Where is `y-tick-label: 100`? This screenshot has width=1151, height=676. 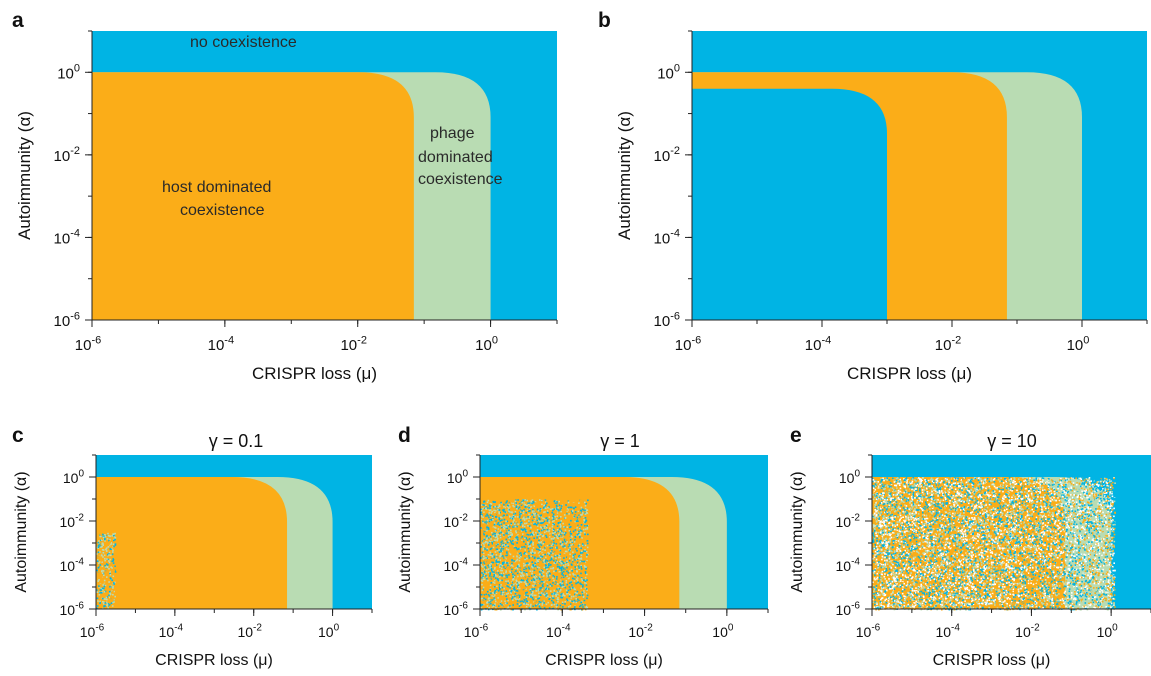
y-tick-label: 100 is located at coordinates (68, 73).